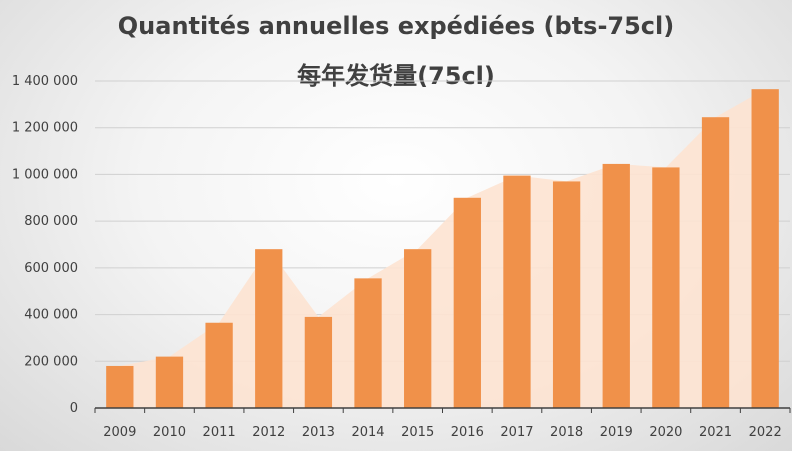 The width and height of the screenshot is (792, 451). Describe the element at coordinates (467, 432) in the screenshot. I see `x-tick-label: 2016` at that location.